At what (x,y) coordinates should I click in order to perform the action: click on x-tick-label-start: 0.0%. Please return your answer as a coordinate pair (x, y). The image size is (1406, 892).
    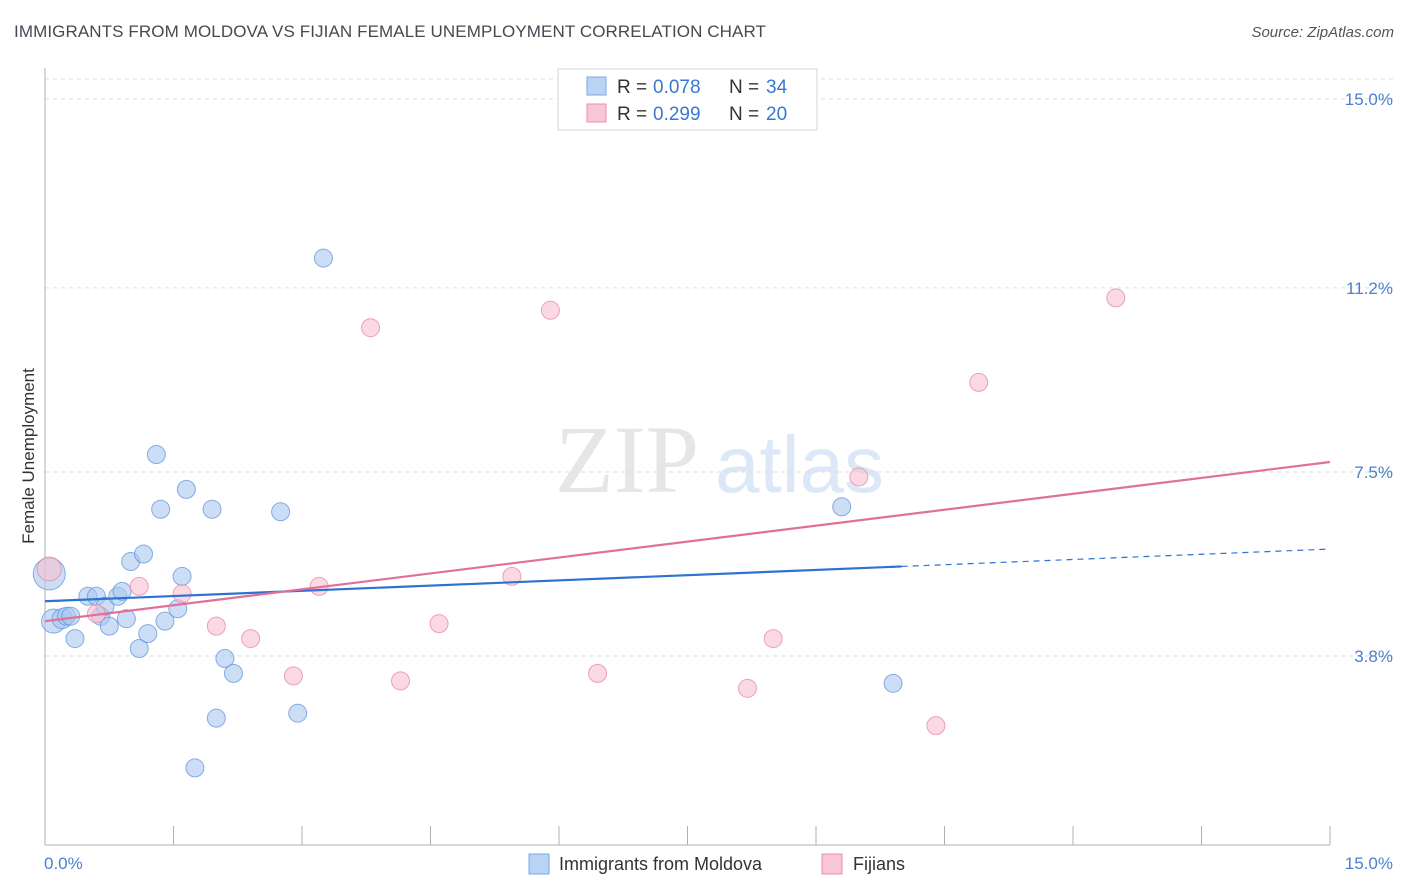
    Looking at the image, I should click on (63, 863).